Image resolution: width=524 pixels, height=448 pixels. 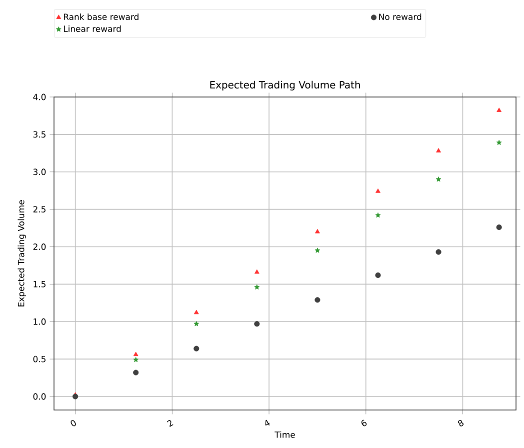 I want to click on legend-label: Linear reward, so click(x=92, y=28).